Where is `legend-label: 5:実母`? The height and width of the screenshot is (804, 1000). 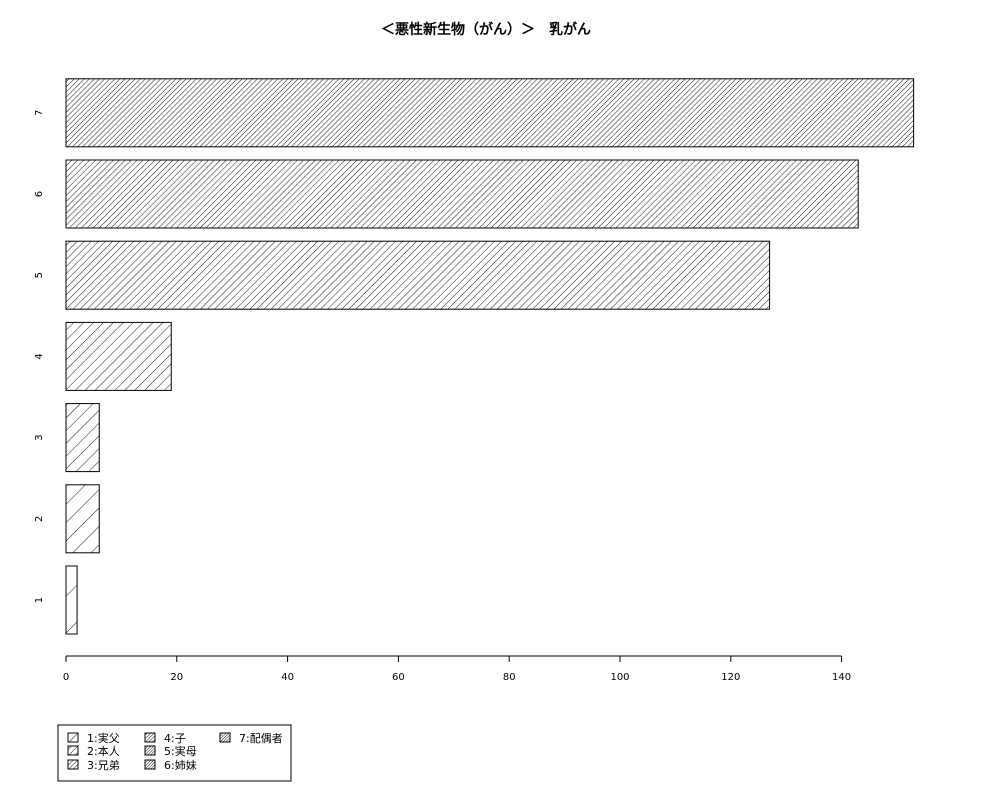
legend-label: 5:実母 is located at coordinates (180, 751).